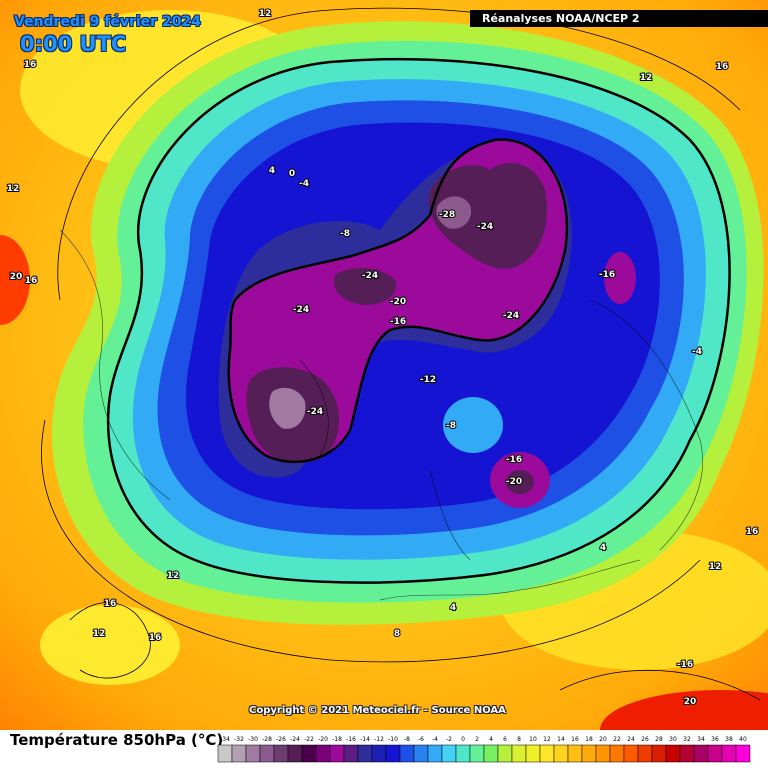 The width and height of the screenshot is (768, 768). What do you see at coordinates (267, 739) in the screenshot?
I see `scale-tick-label: -28` at bounding box center [267, 739].